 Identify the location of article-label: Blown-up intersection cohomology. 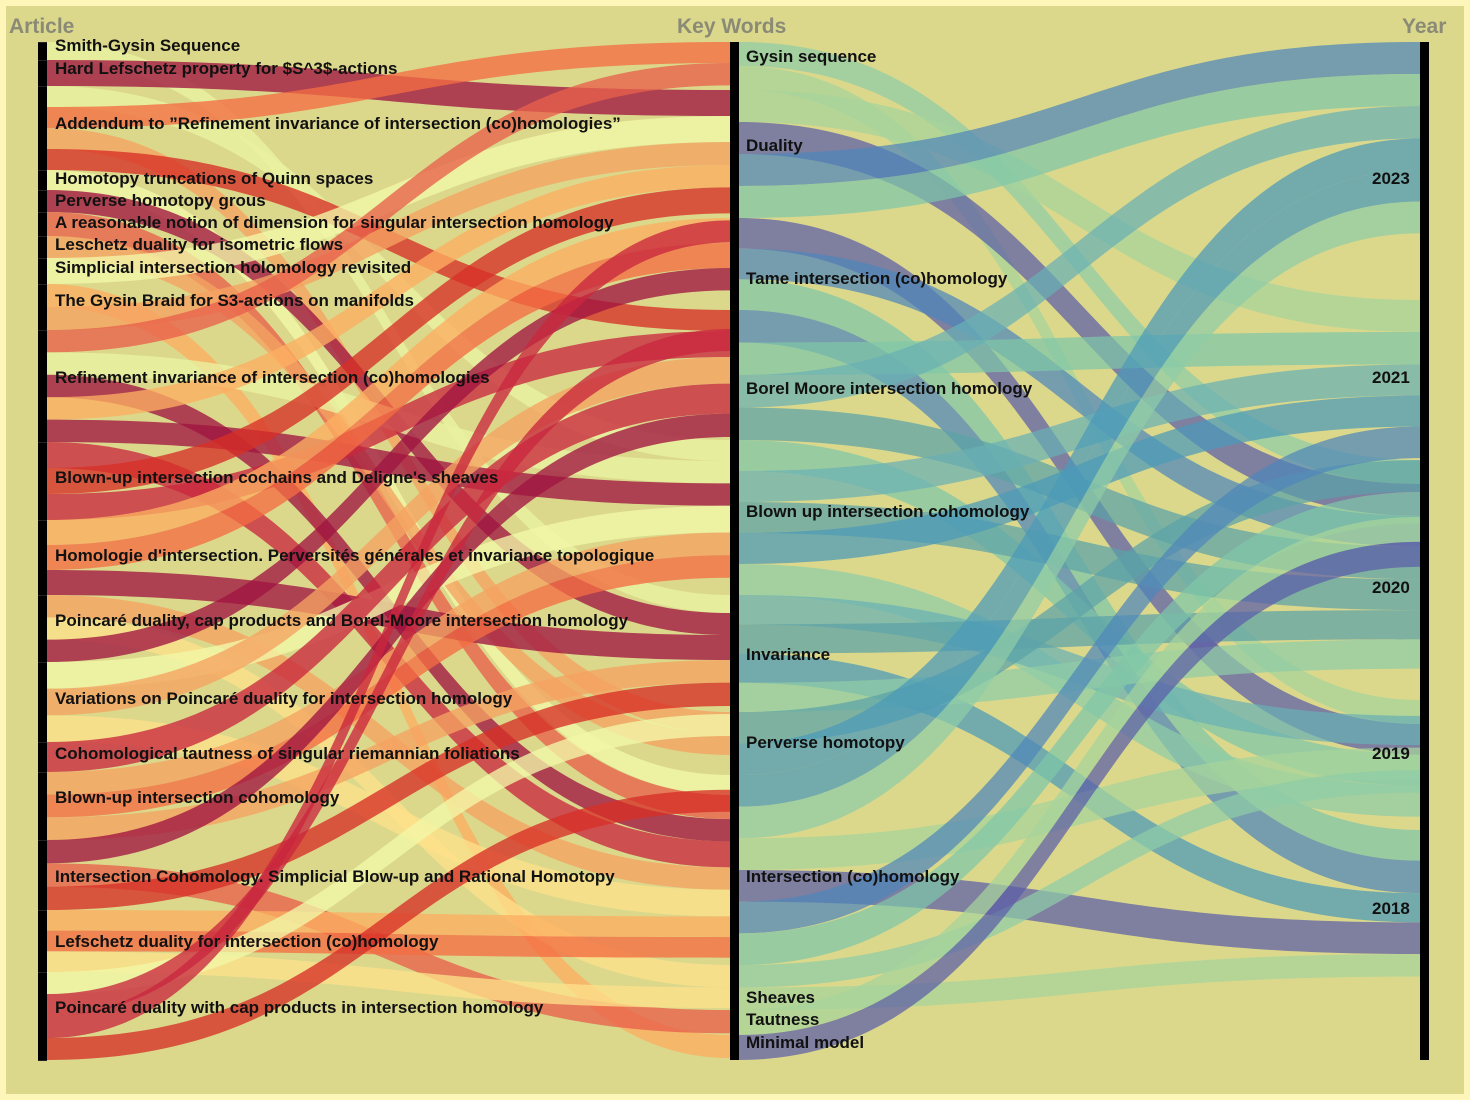
(197, 797).